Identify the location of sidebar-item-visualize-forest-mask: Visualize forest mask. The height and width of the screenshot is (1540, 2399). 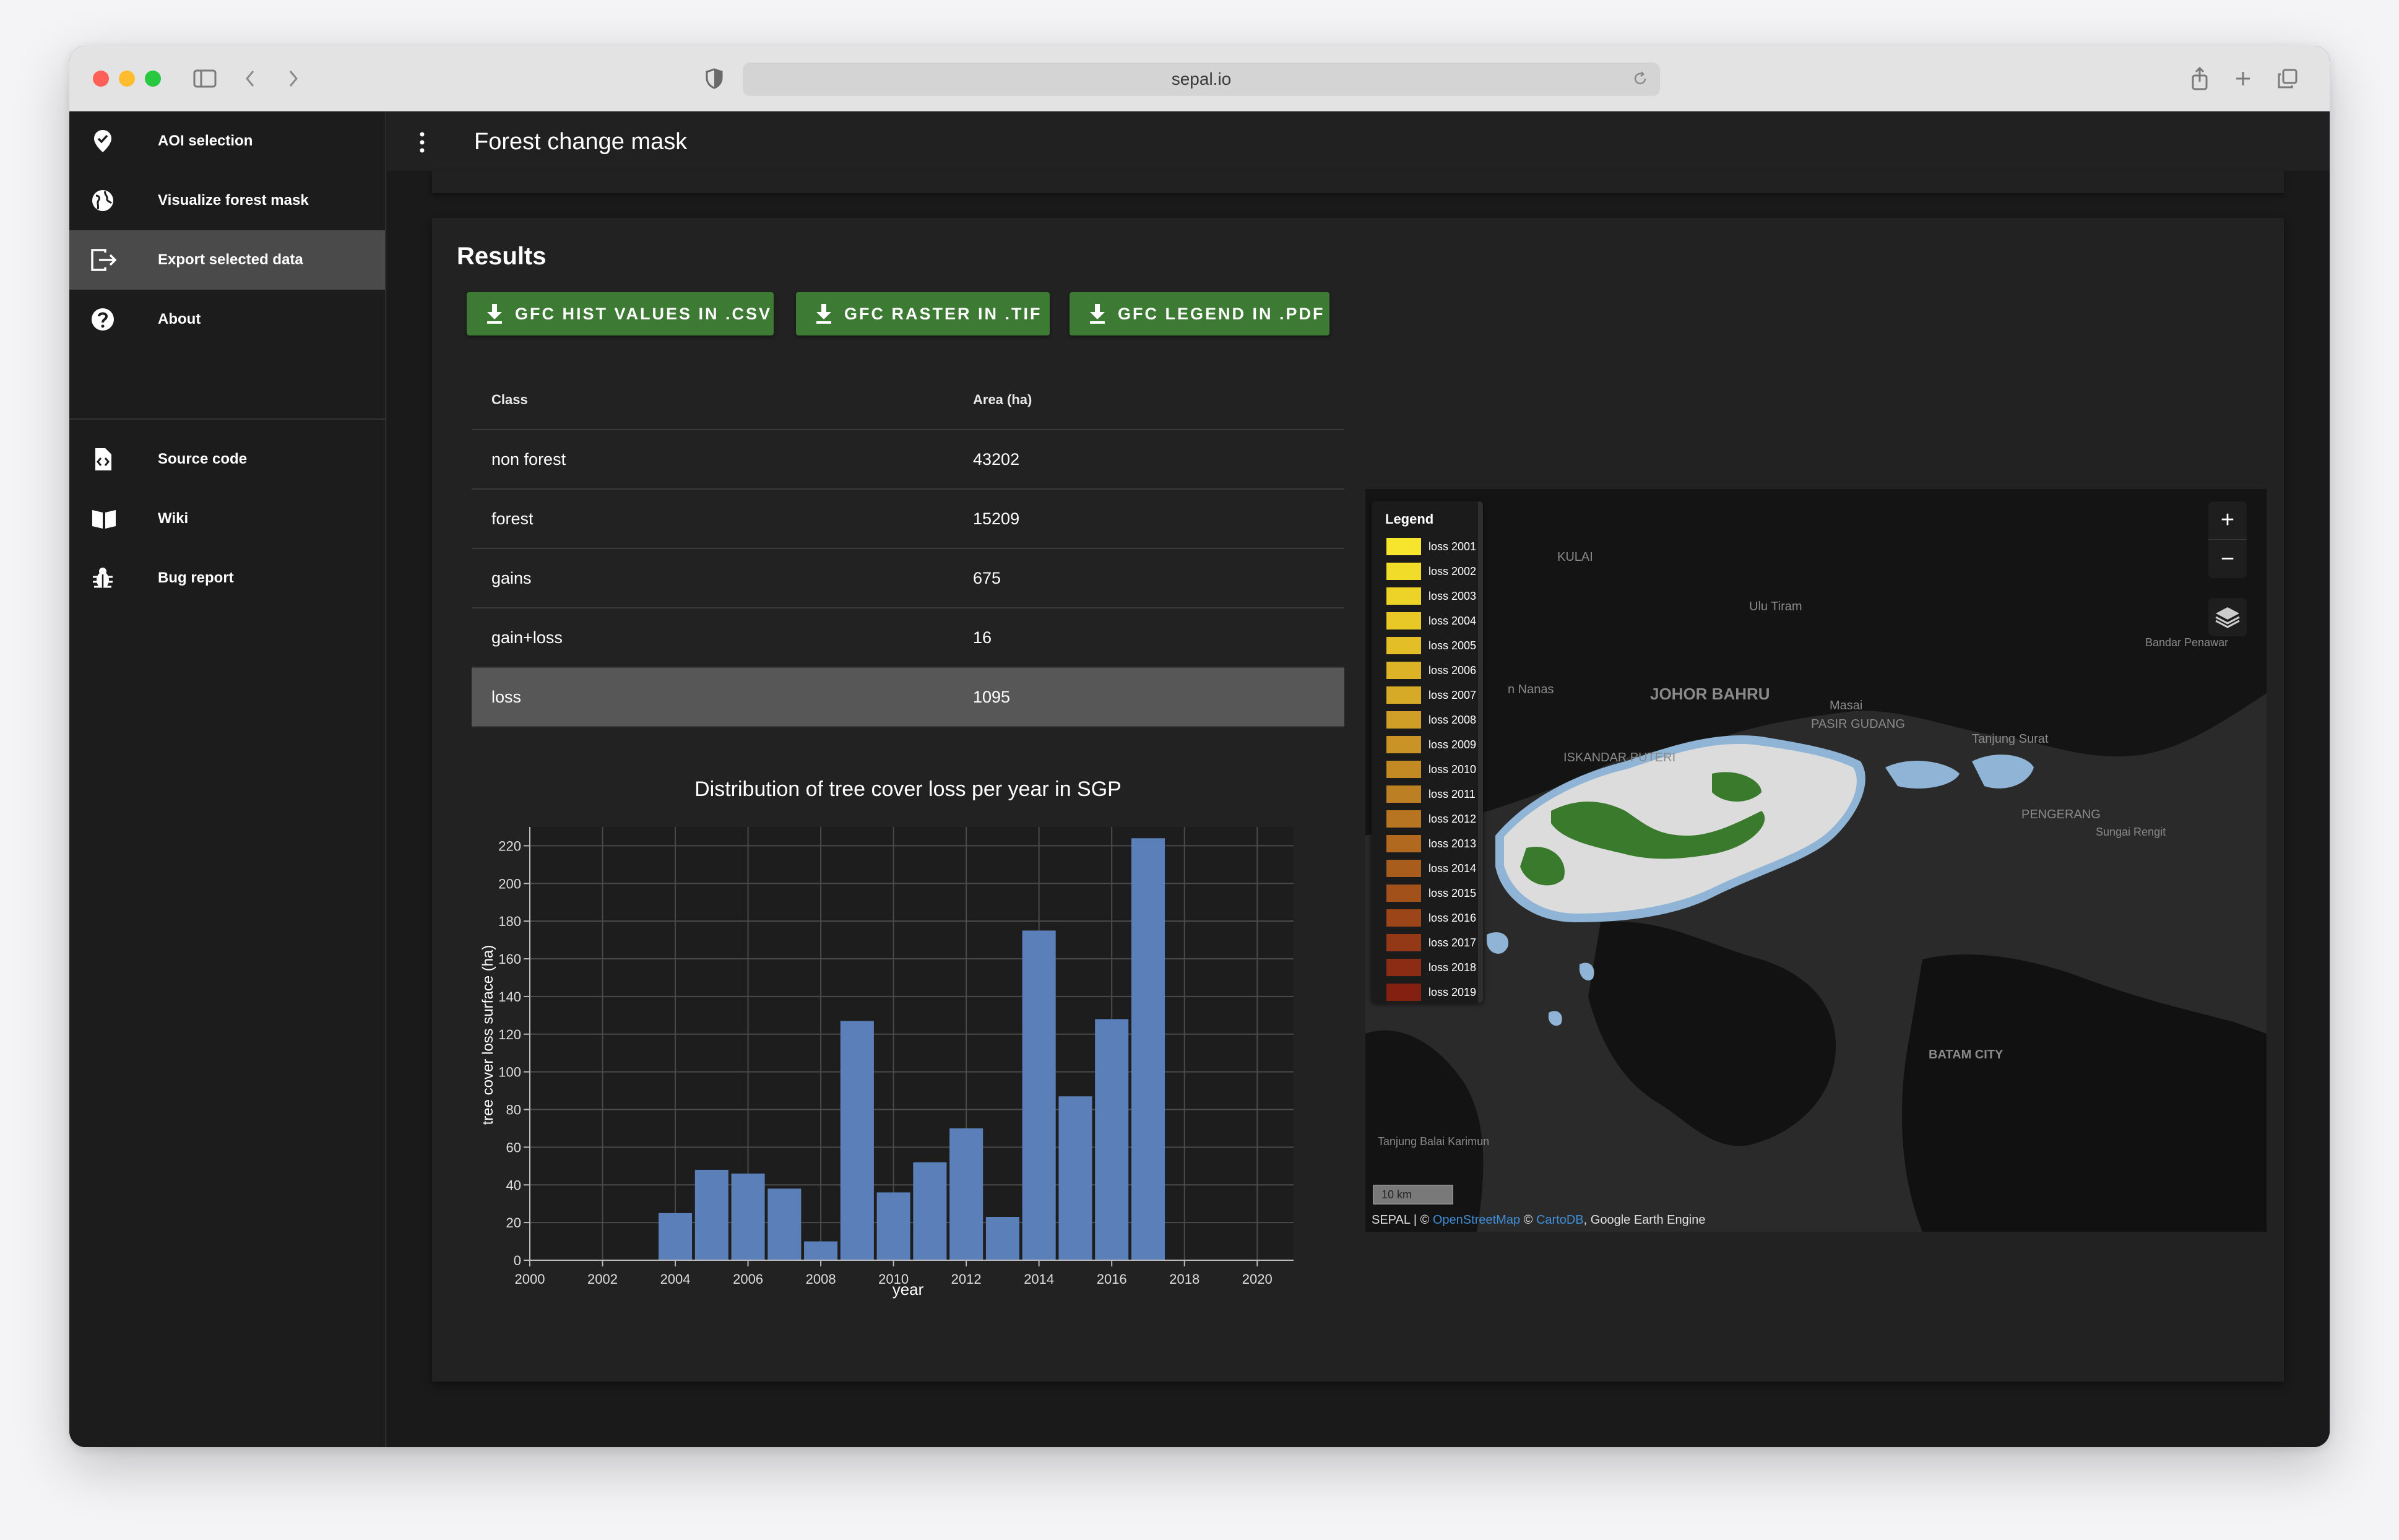
(227, 200).